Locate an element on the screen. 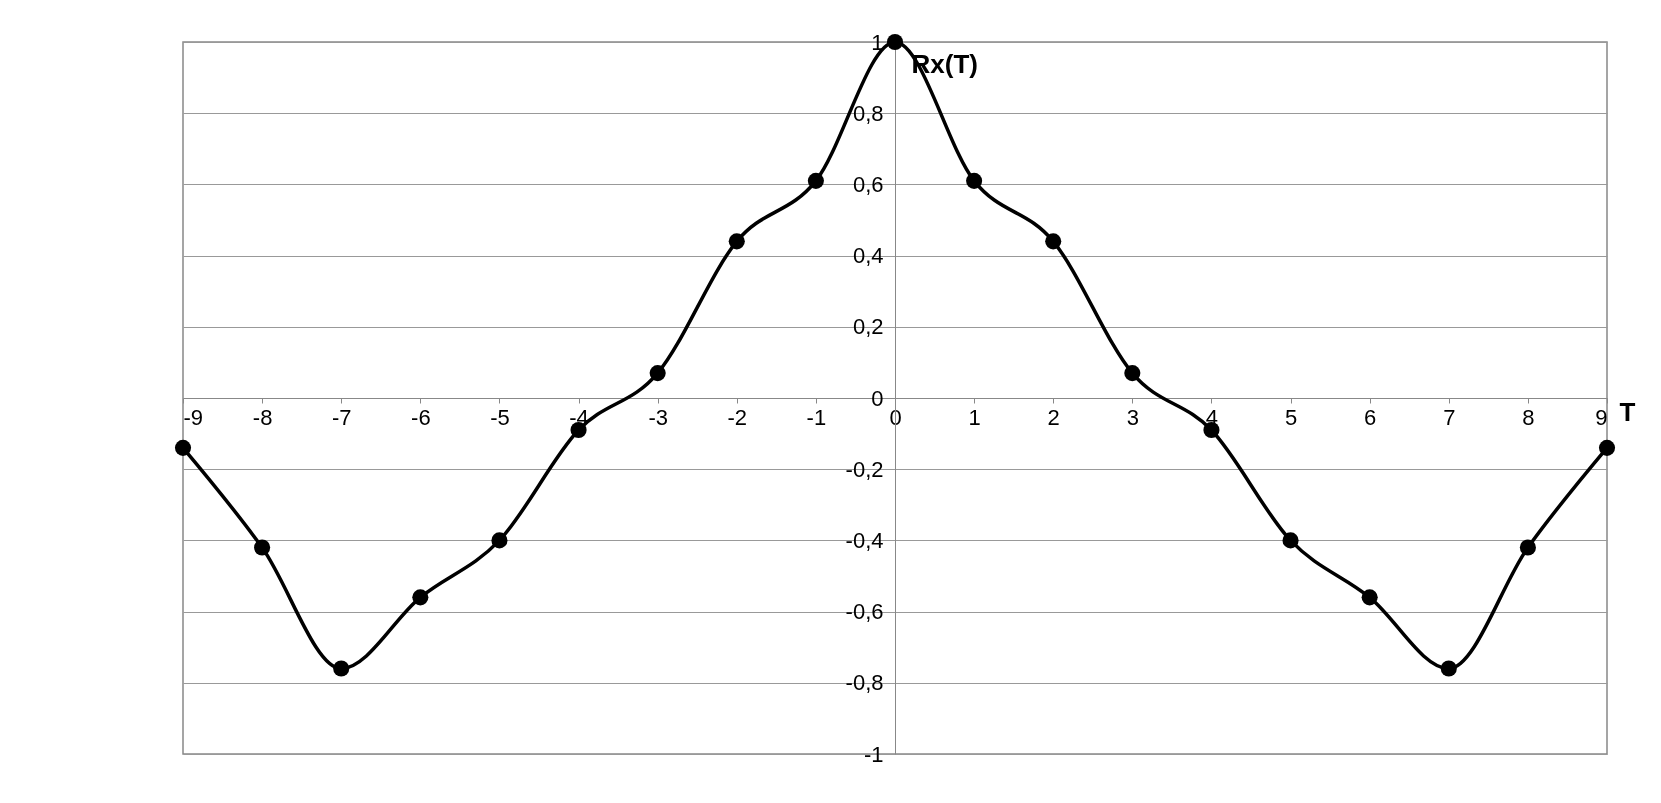  x-tick-label: 7 is located at coordinates (1449, 417).